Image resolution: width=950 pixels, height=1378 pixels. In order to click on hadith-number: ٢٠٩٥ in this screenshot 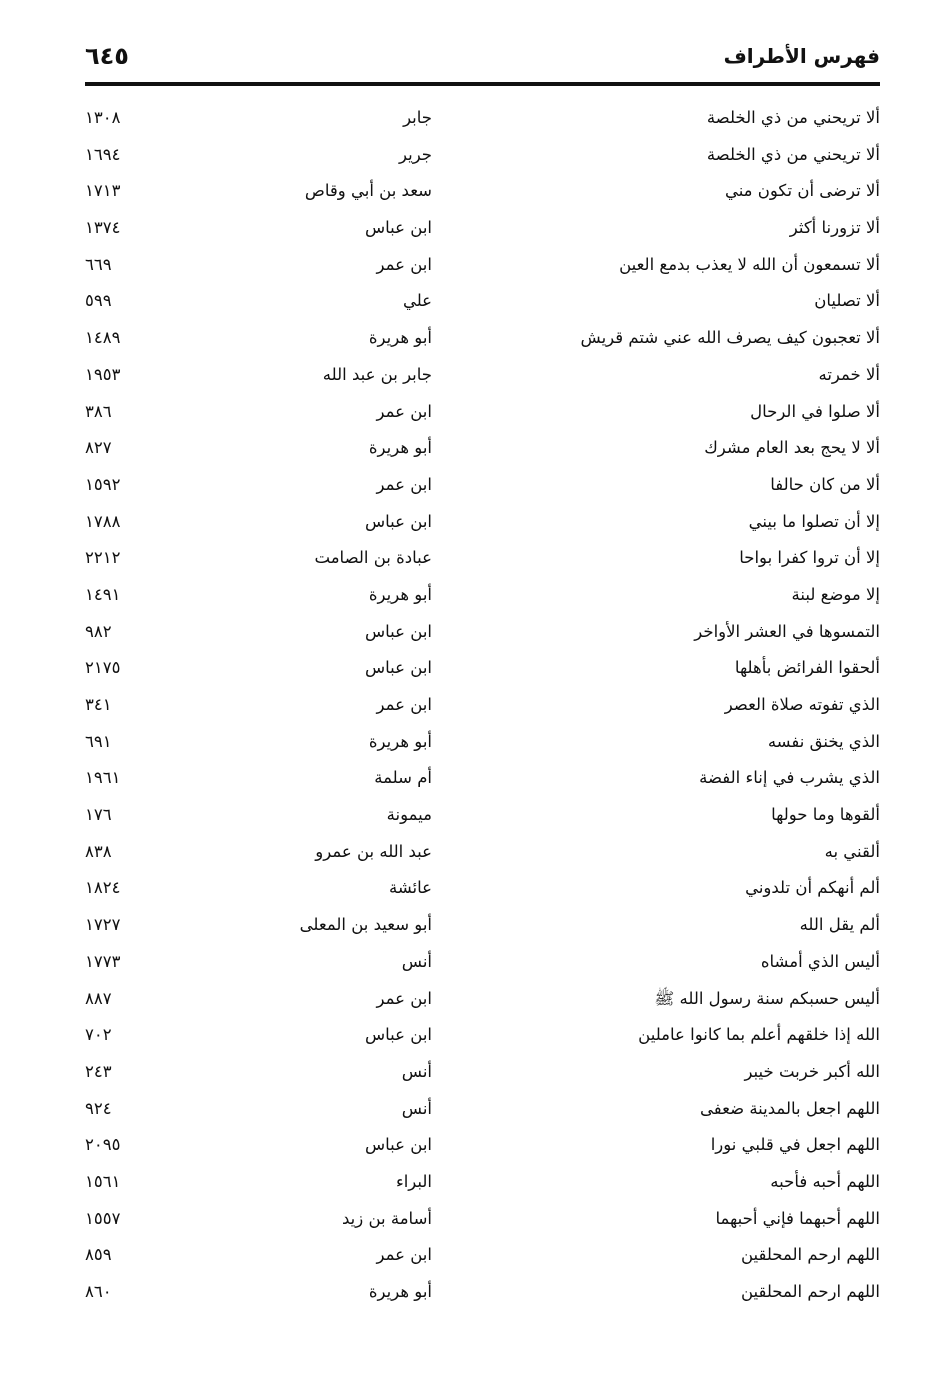, I will do `click(103, 1145)`.